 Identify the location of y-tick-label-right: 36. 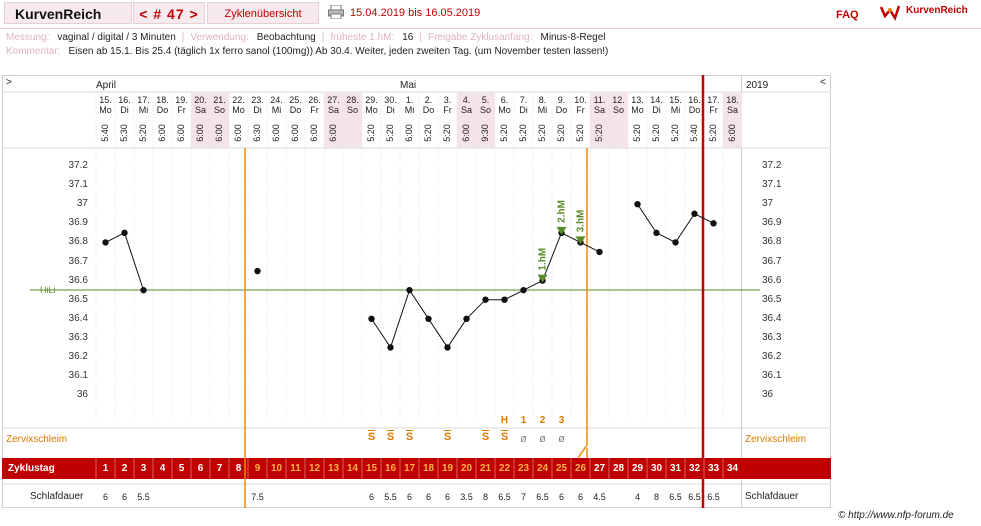
(768, 395).